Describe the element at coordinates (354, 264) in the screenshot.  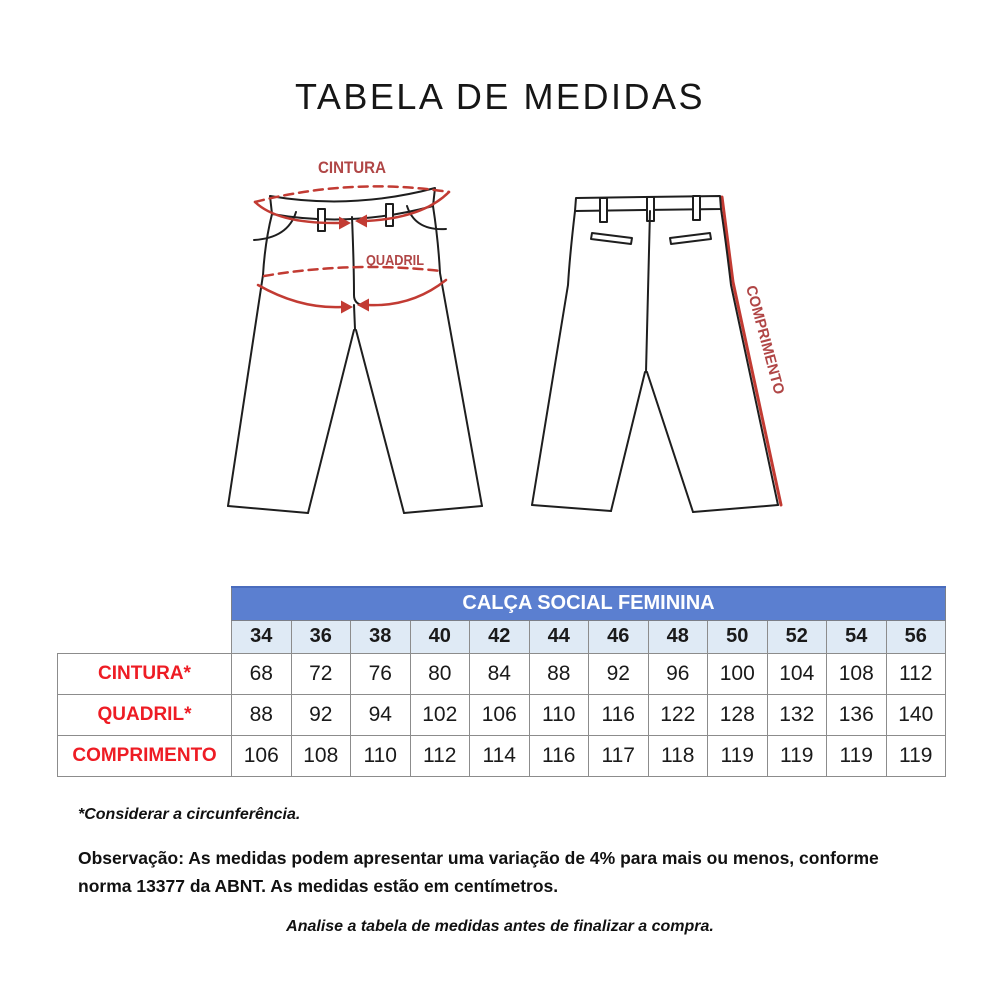
I see `measure-arrow-icons` at that location.